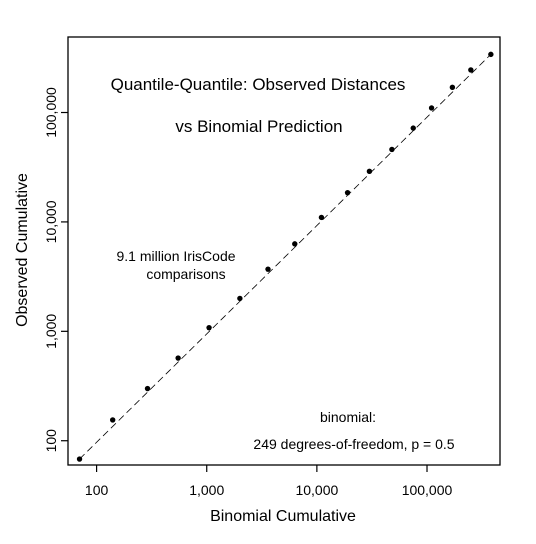 The image size is (536, 544). I want to click on y-tick-label-2: 1,000, so click(51, 331).